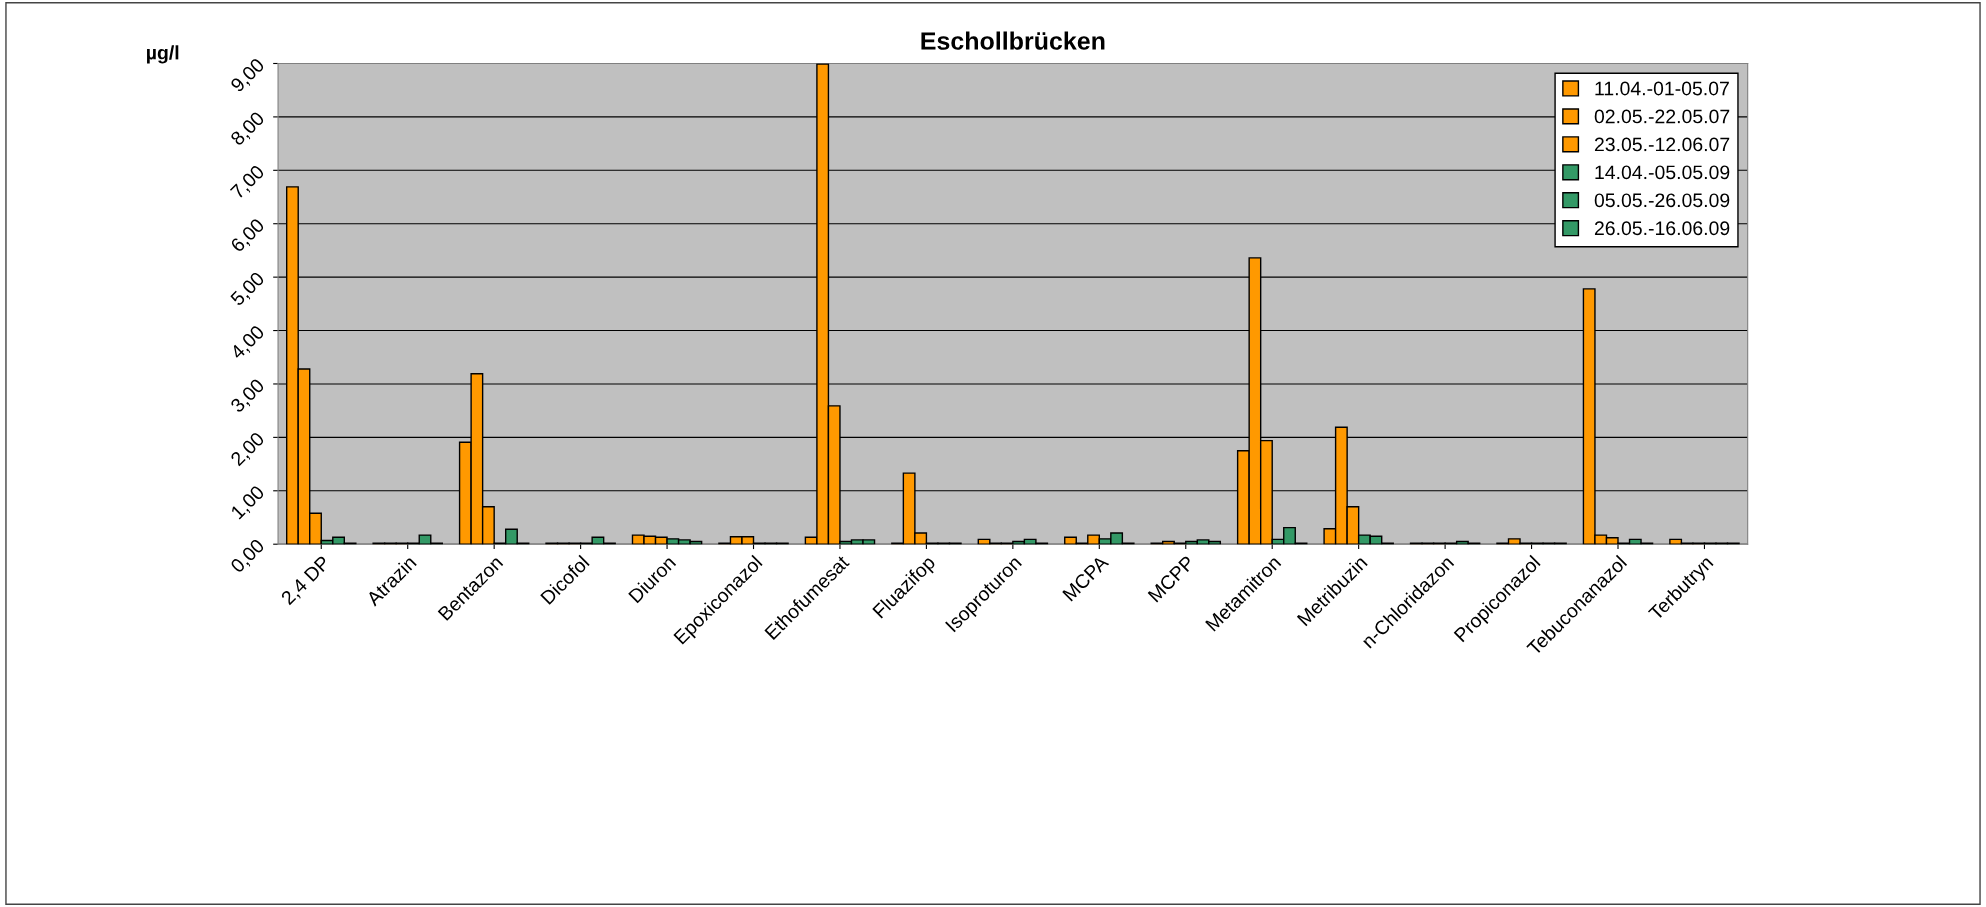  Describe the element at coordinates (1013, 40) in the screenshot. I see `chart-title: Eschollbrücken` at that location.